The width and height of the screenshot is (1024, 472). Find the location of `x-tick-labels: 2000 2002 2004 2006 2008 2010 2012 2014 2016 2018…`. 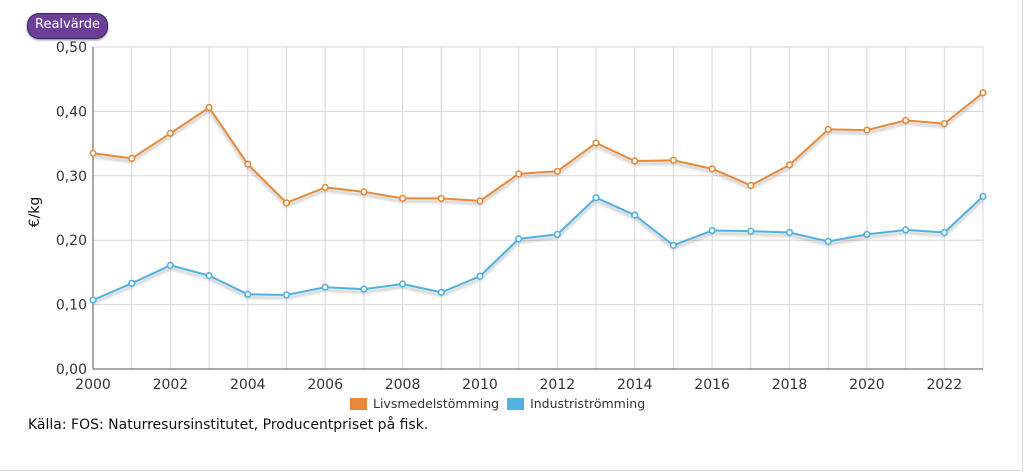

x-tick-labels: 2000 2002 2004 2006 2008 2010 2012 2014 2016 2018… is located at coordinates (518, 385).